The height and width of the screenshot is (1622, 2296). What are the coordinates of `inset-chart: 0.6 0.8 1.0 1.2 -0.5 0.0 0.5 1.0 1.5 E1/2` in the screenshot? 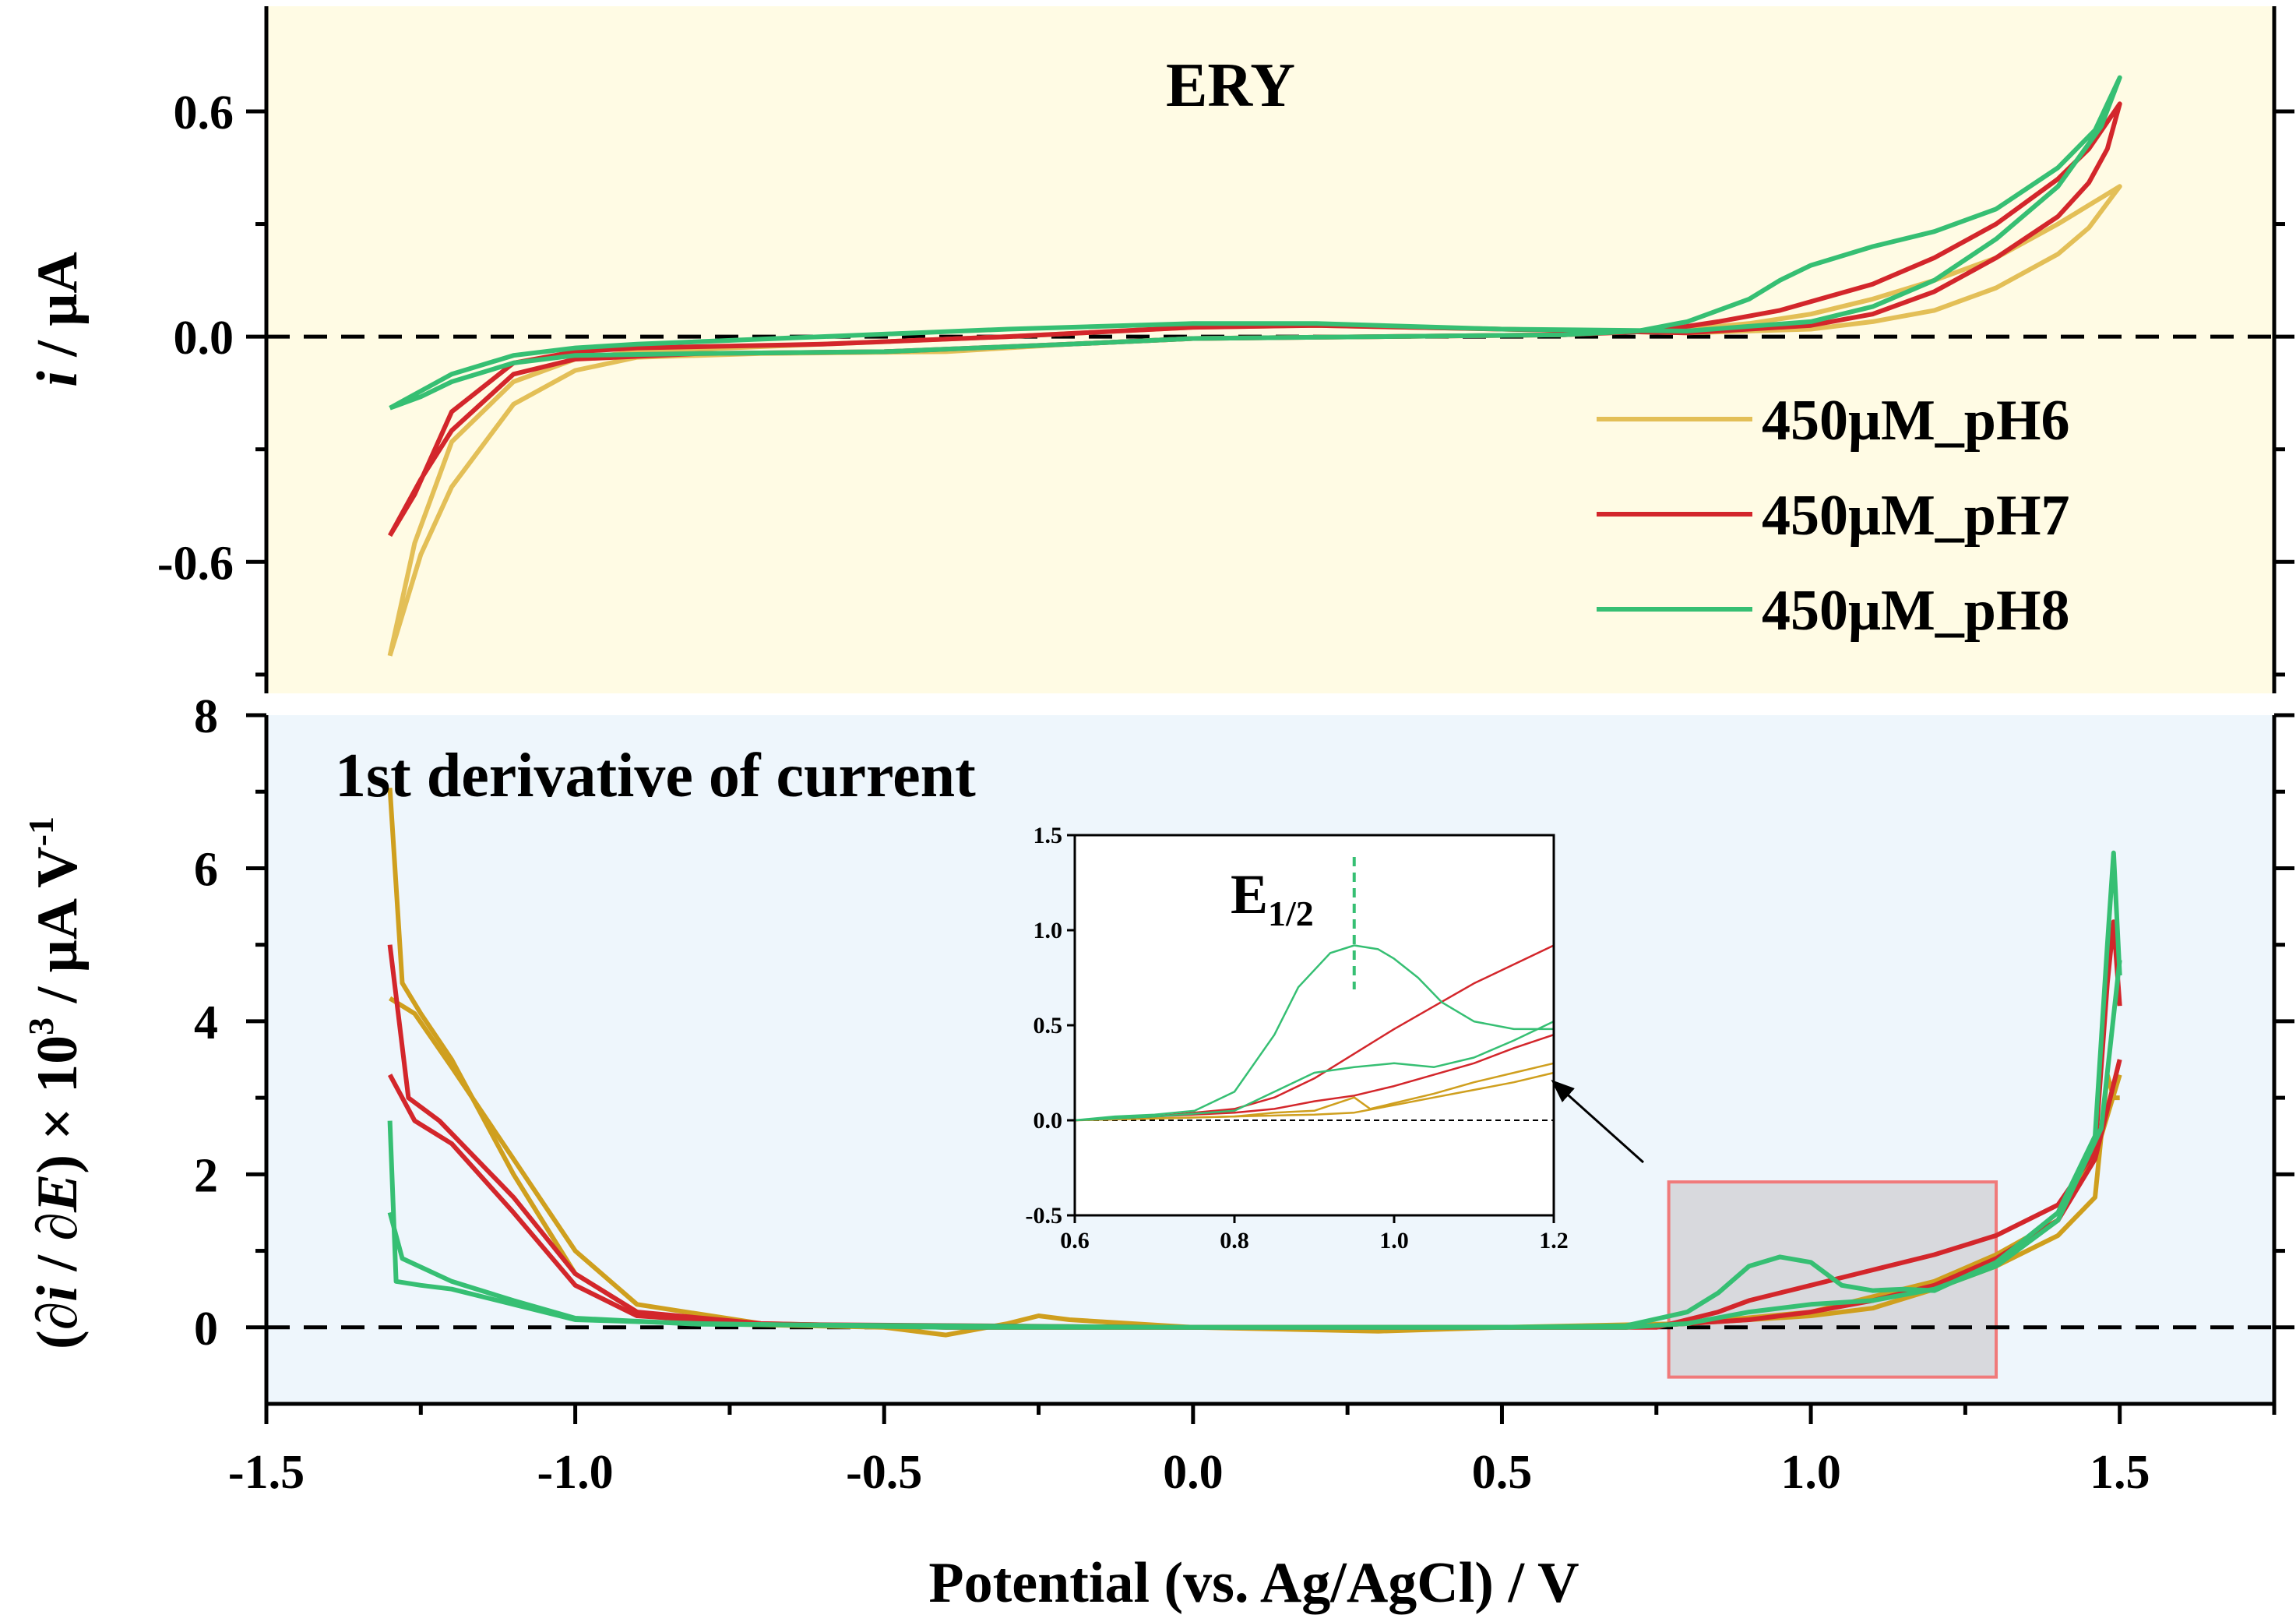 It's located at (1297, 1038).